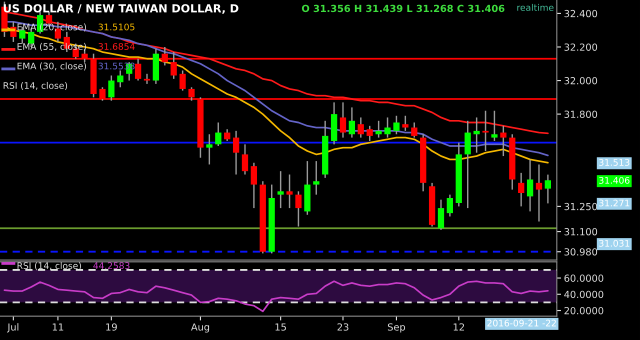 Image resolution: width=640 pixels, height=340 pixels. What do you see at coordinates (111, 266) in the screenshot?
I see `annotation: 44.2583` at bounding box center [111, 266].